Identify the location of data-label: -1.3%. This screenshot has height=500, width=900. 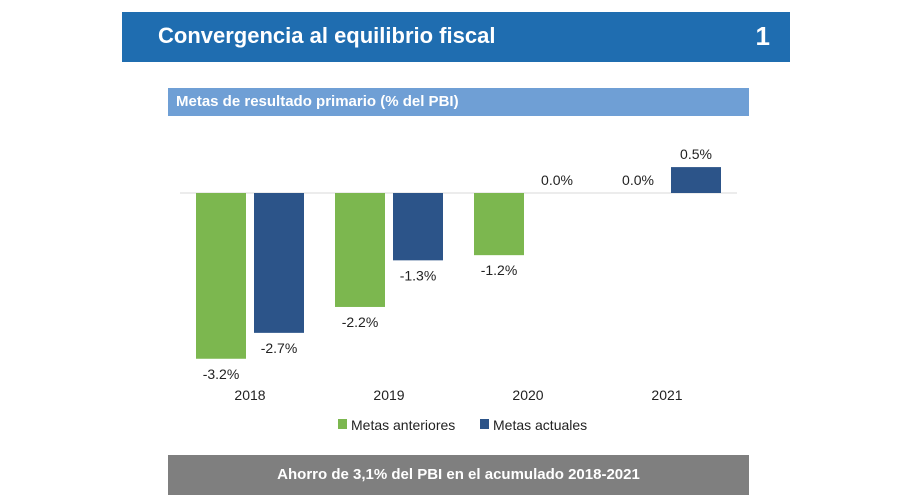
(418, 275).